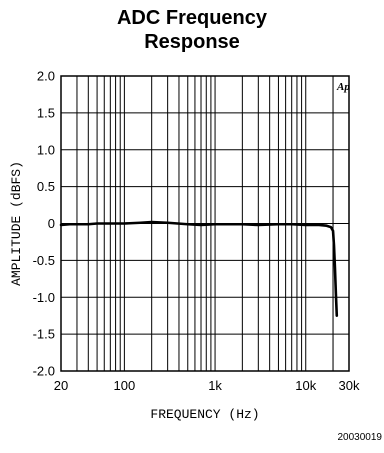  Describe the element at coordinates (44, 334) in the screenshot. I see `y-tick-label: -1.5` at that location.